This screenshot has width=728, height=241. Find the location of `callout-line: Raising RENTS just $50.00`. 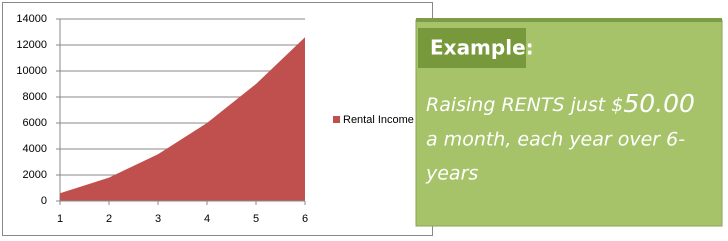

callout-line: Raising RENTS just $50.00 is located at coordinates (560, 103).